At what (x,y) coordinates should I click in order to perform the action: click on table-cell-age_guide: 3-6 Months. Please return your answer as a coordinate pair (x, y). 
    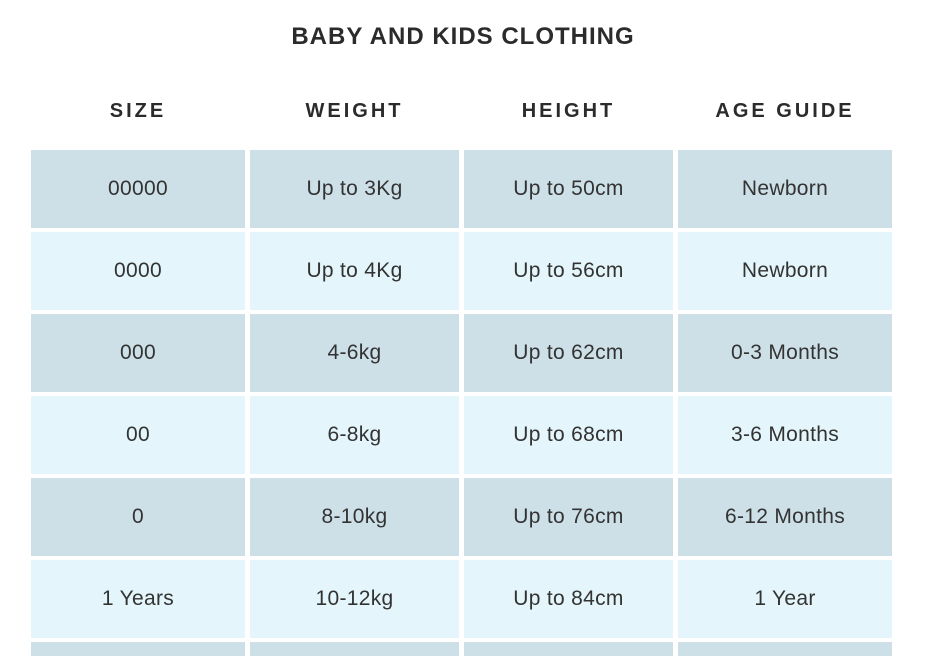
    Looking at the image, I should click on (785, 435).